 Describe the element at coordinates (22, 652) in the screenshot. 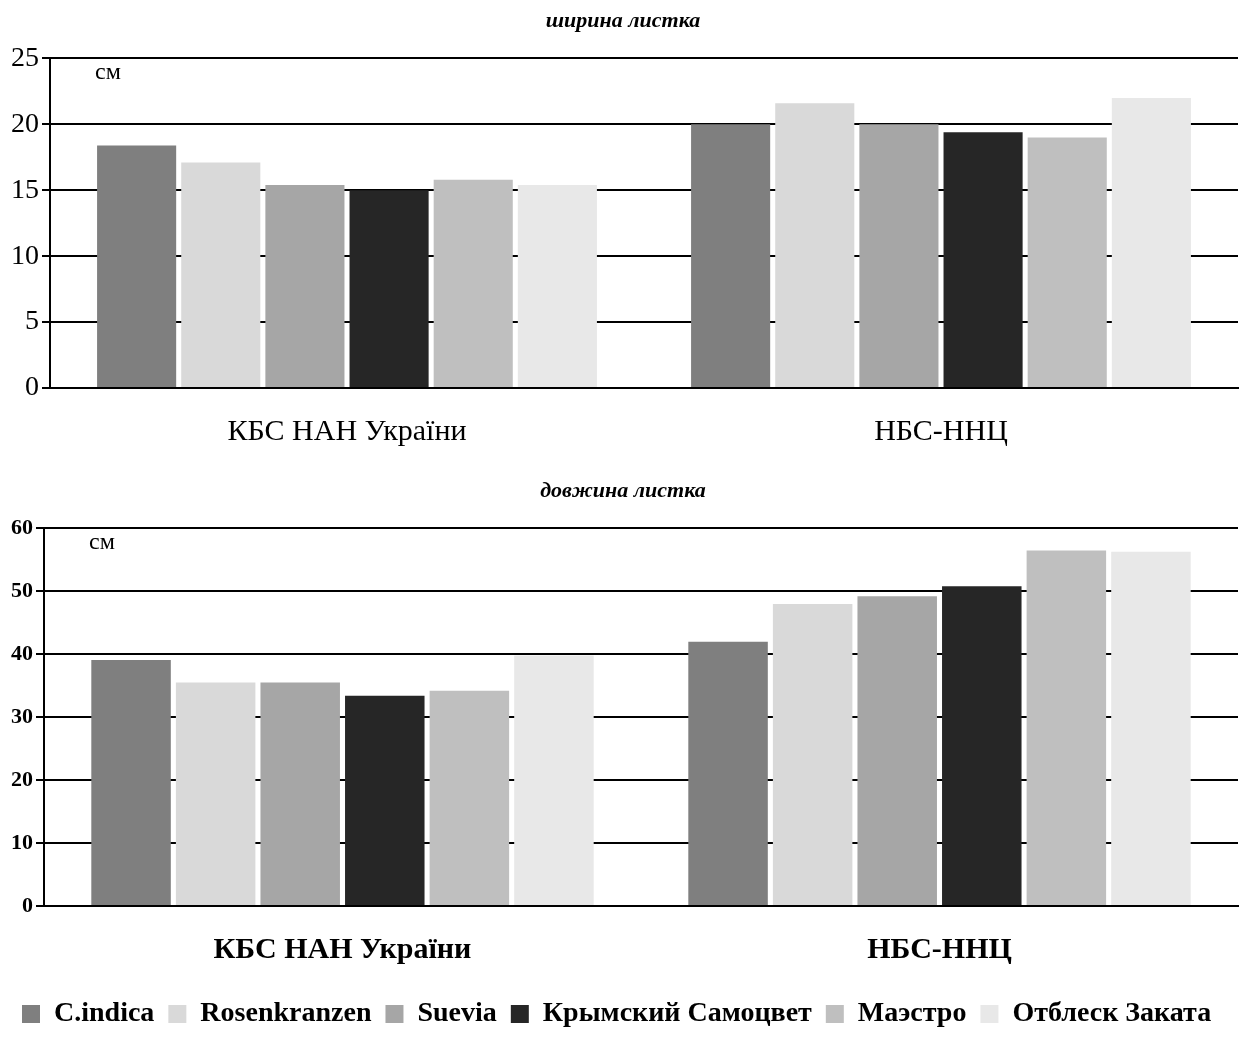

I see `y-tick-label: 40` at that location.